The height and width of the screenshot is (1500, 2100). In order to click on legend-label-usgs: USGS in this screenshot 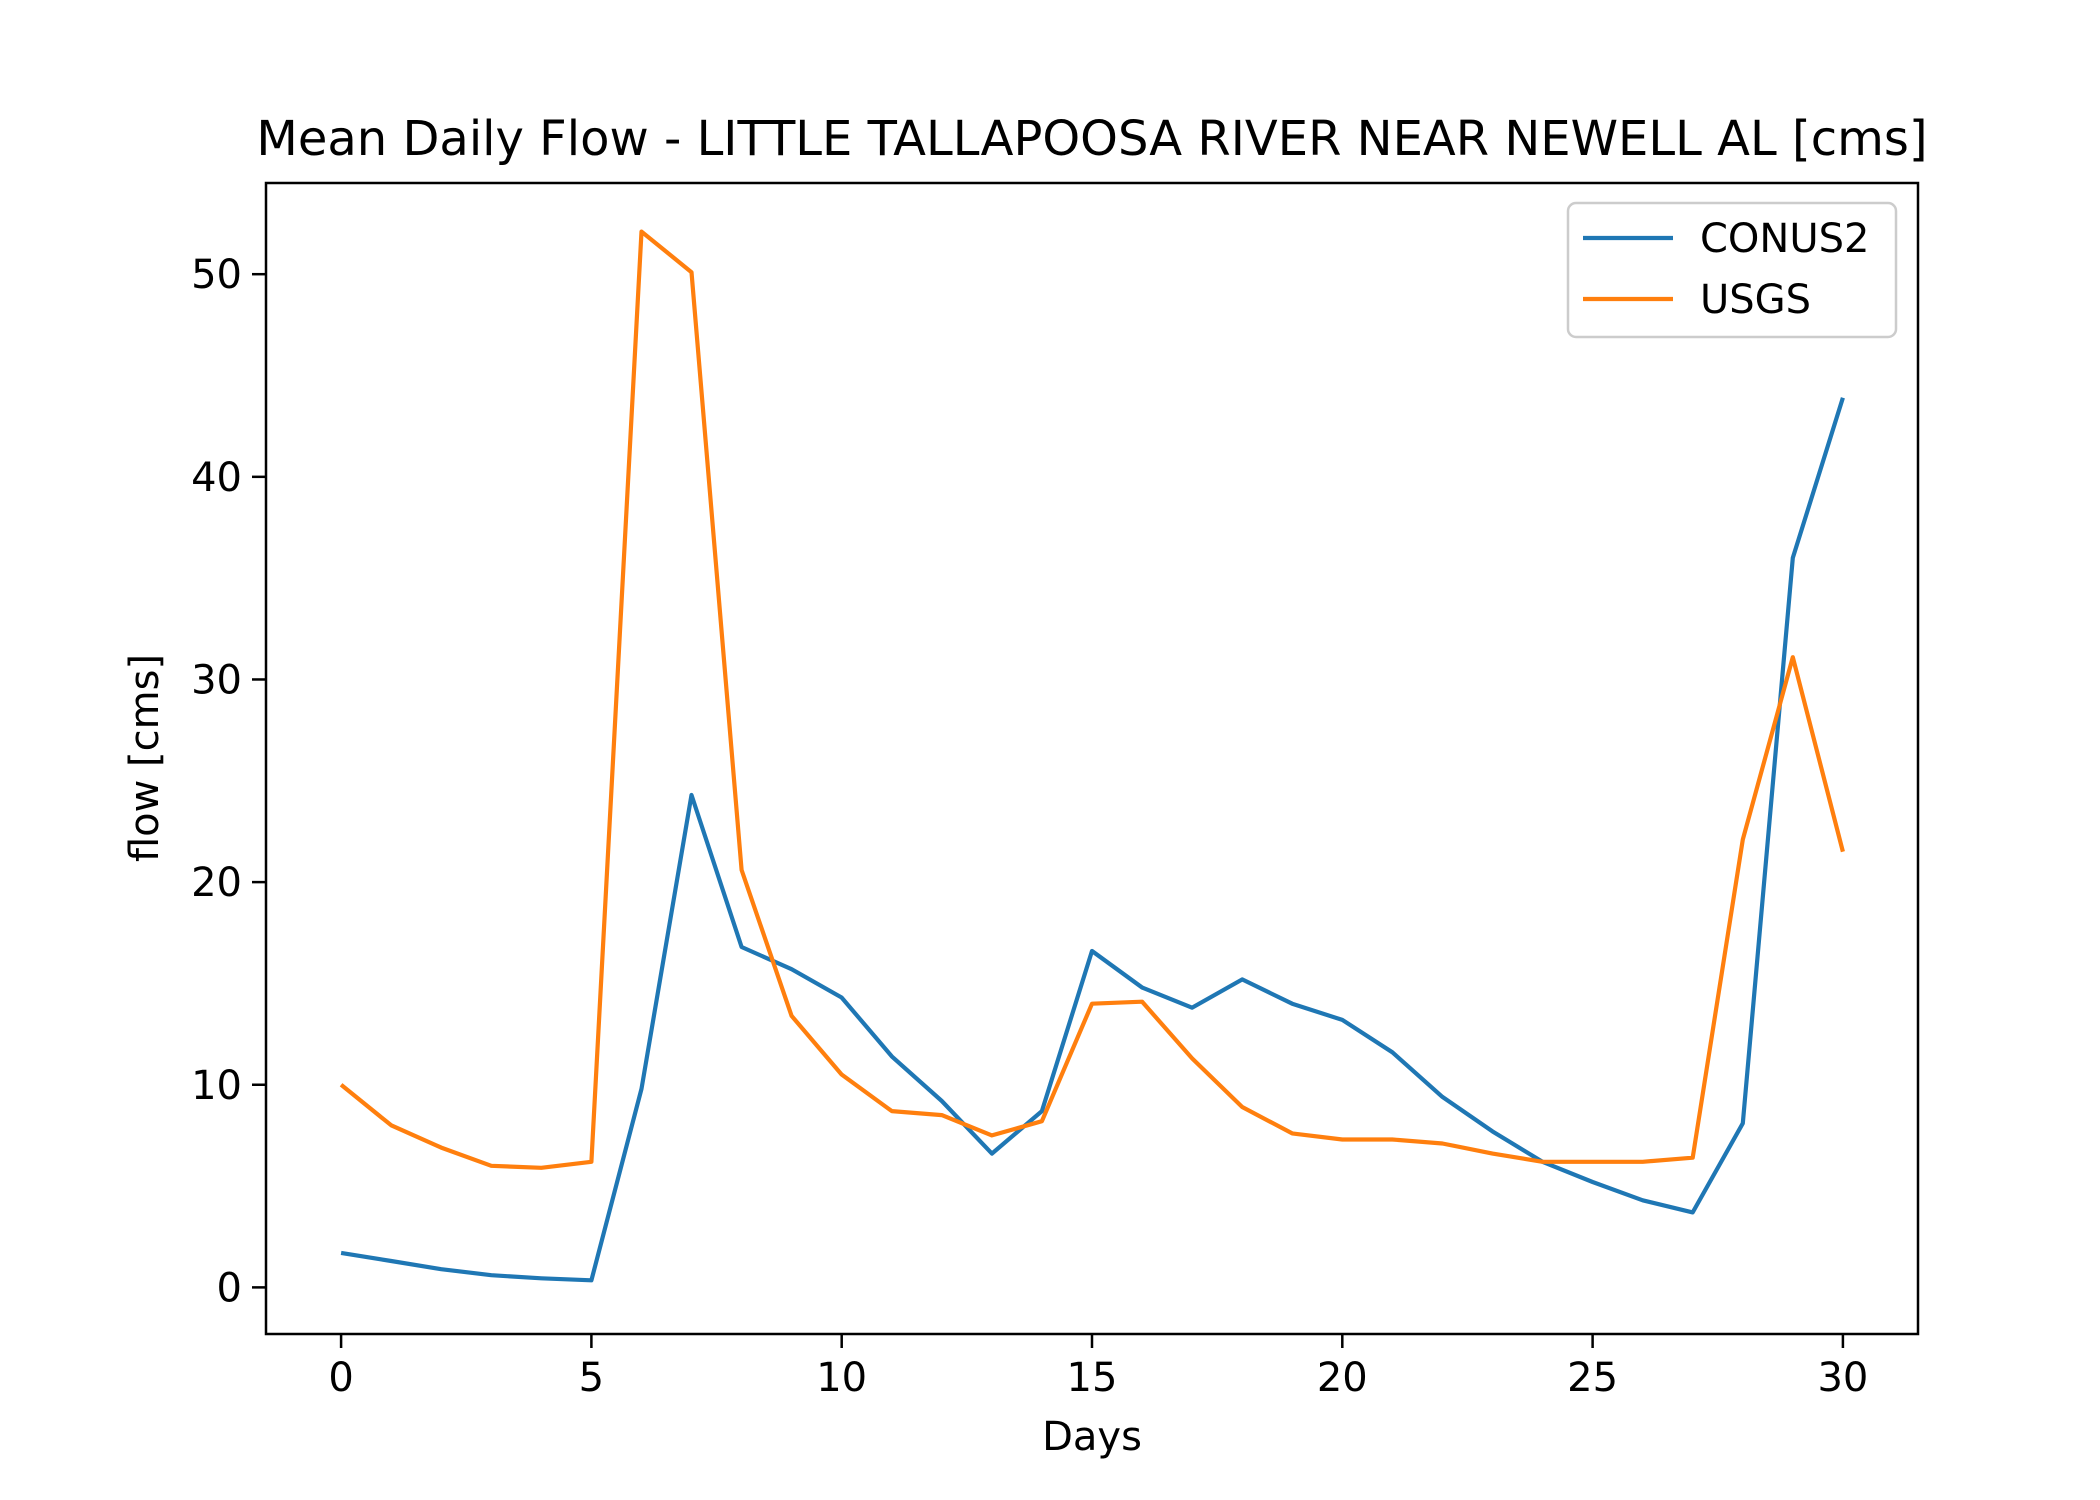, I will do `click(1755, 300)`.